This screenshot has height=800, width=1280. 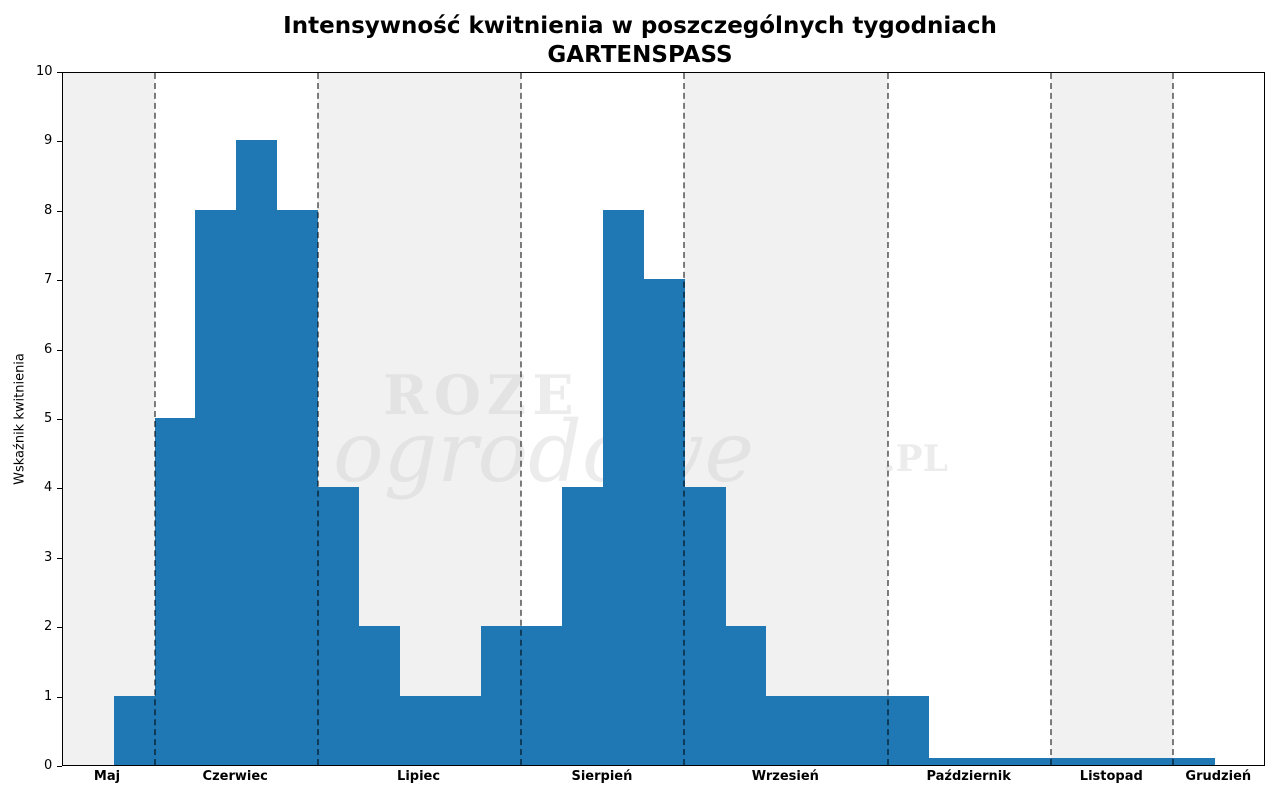 What do you see at coordinates (419, 776) in the screenshot?
I see `x-tick-label: Lipiec` at bounding box center [419, 776].